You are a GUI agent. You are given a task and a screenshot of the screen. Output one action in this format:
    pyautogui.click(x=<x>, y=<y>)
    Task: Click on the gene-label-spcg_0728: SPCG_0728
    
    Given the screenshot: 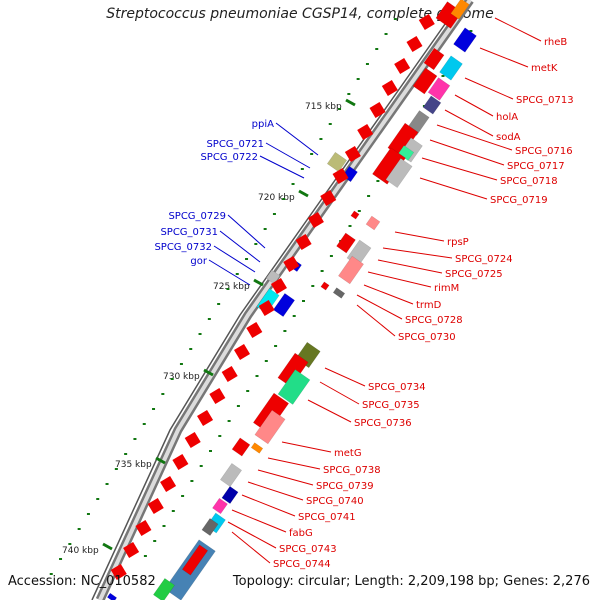 What is the action you would take?
    pyautogui.click(x=434, y=320)
    